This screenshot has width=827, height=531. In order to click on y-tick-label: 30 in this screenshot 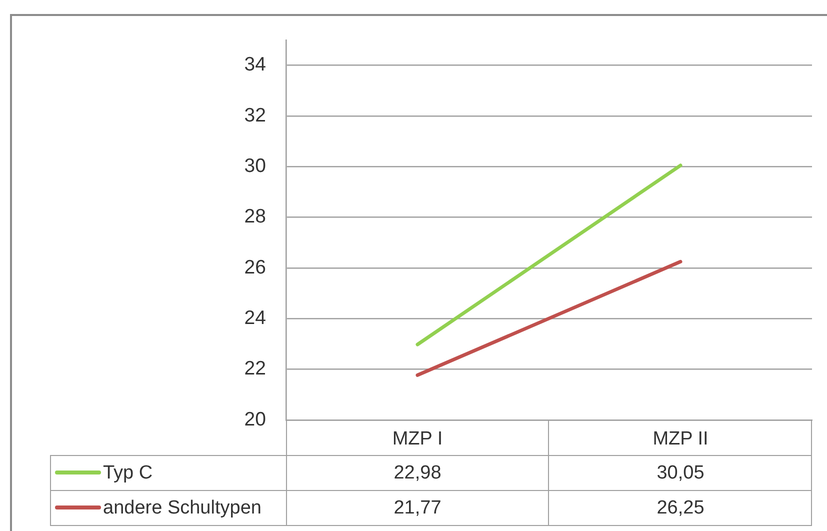, I will do `click(255, 166)`.